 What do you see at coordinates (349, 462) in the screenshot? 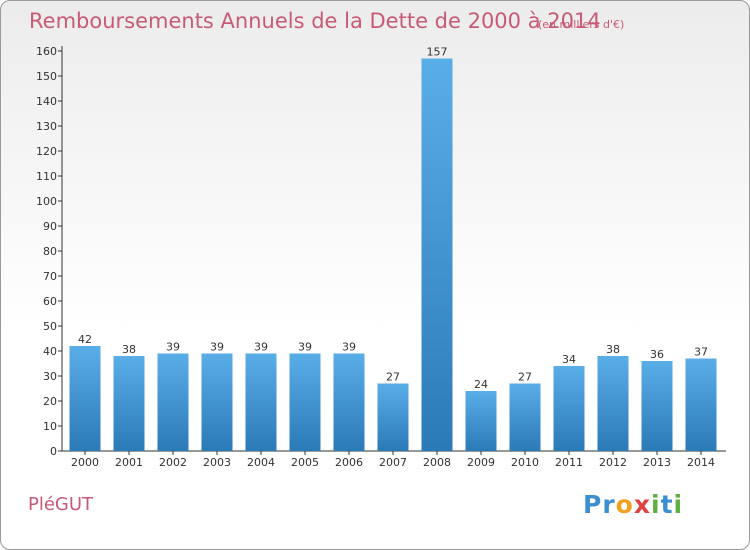
I see `x-tick-label: 2006` at bounding box center [349, 462].